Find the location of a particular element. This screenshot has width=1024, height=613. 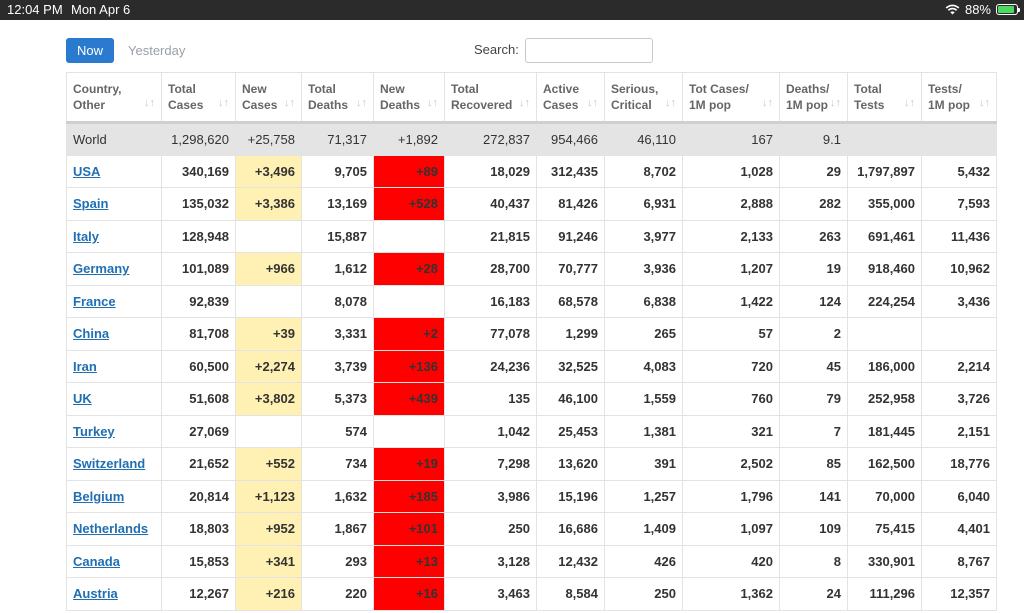

country-link: UK is located at coordinates (82, 399).